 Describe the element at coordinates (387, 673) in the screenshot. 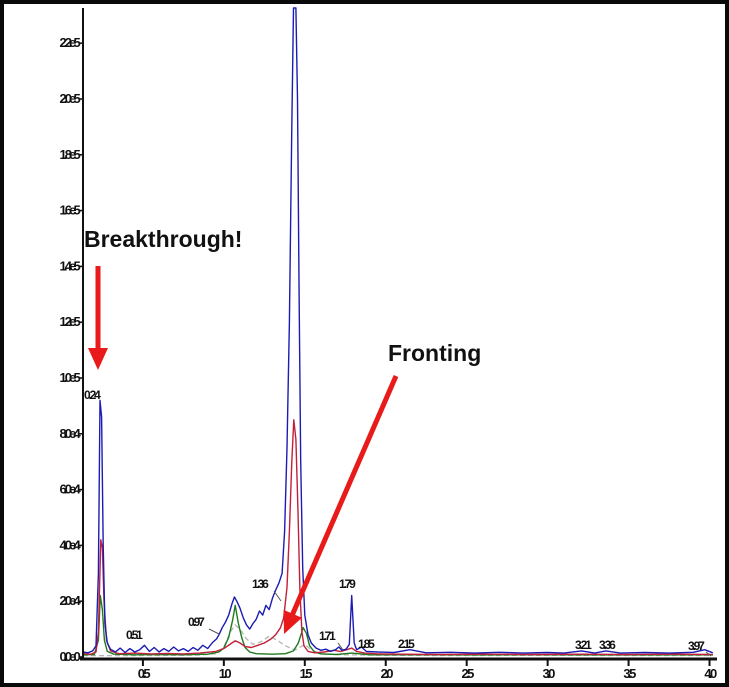

I see `x-tick-label: 2.0` at that location.